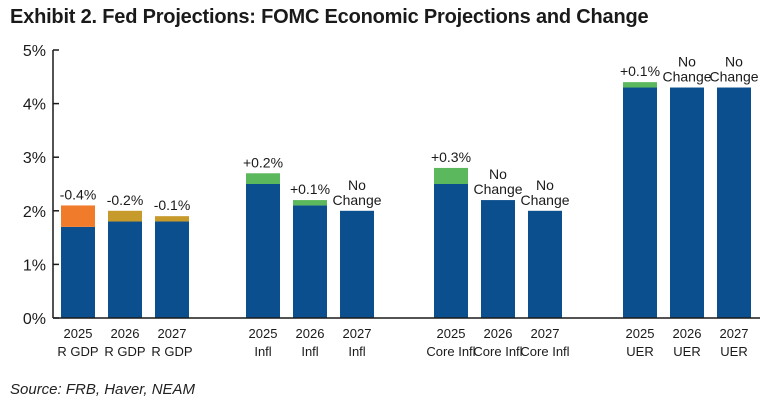 The image size is (782, 404). I want to click on bar-base-2026-core-infl, so click(498, 259).